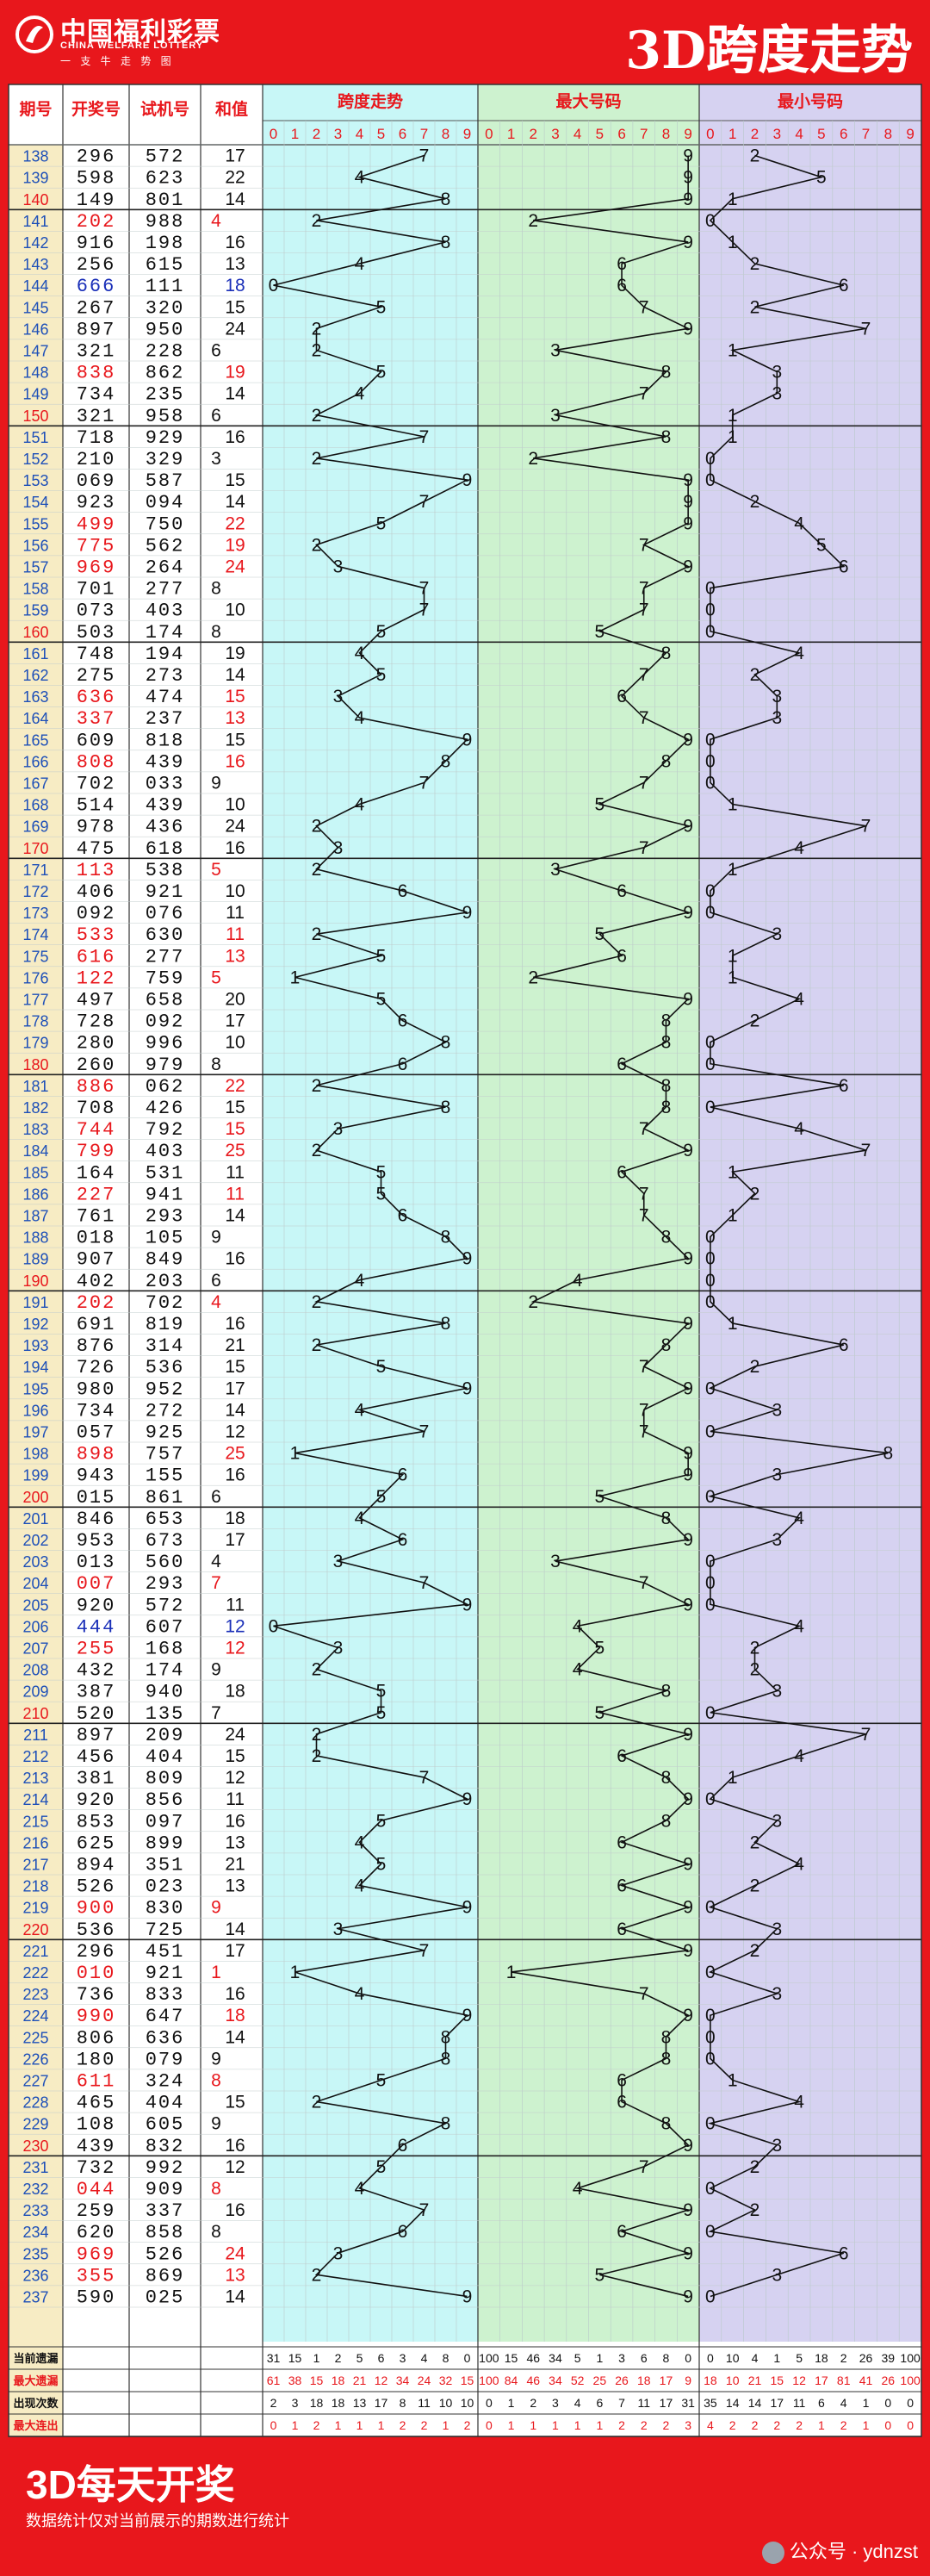  I want to click on span-point-label: 1, so click(296, 978).